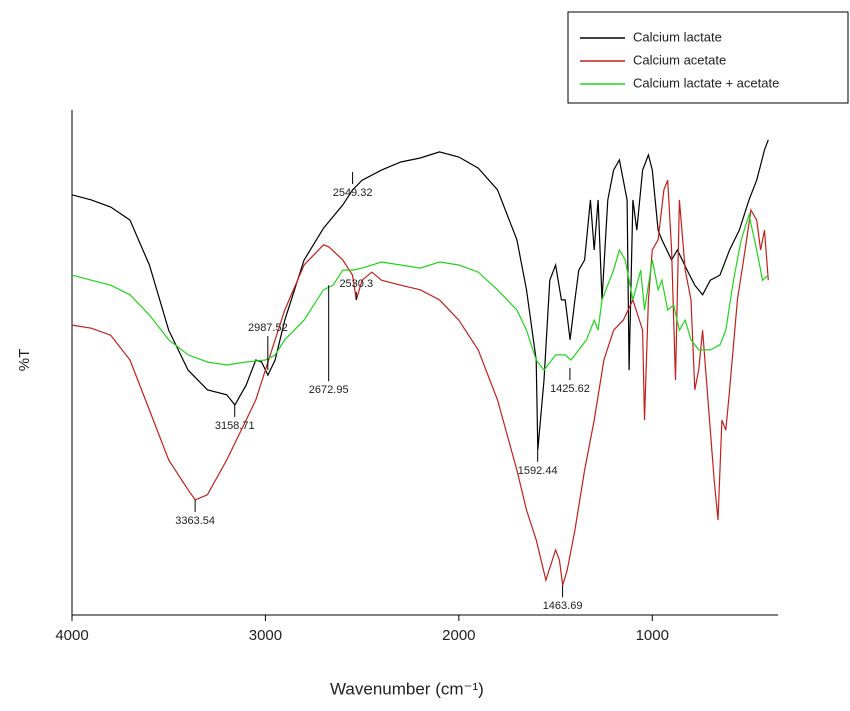 This screenshot has height=711, width=850. I want to click on legend-box, so click(708, 57).